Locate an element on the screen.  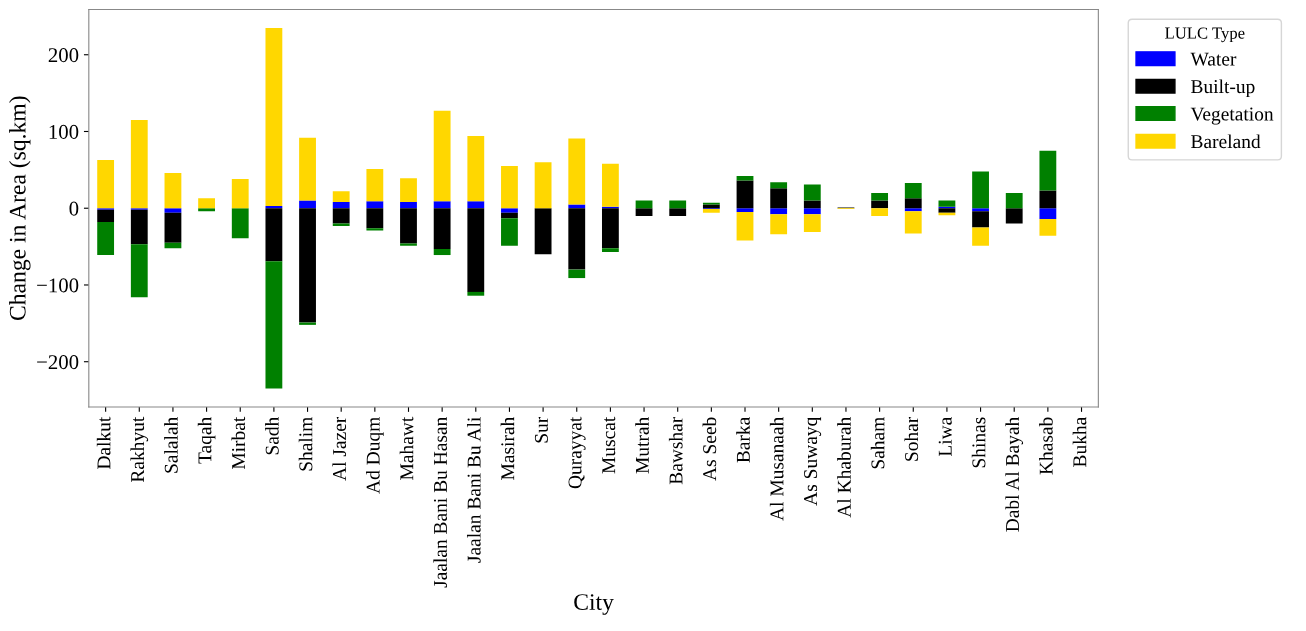
x-tick-label: Al Jazer is located at coordinates (339, 448).